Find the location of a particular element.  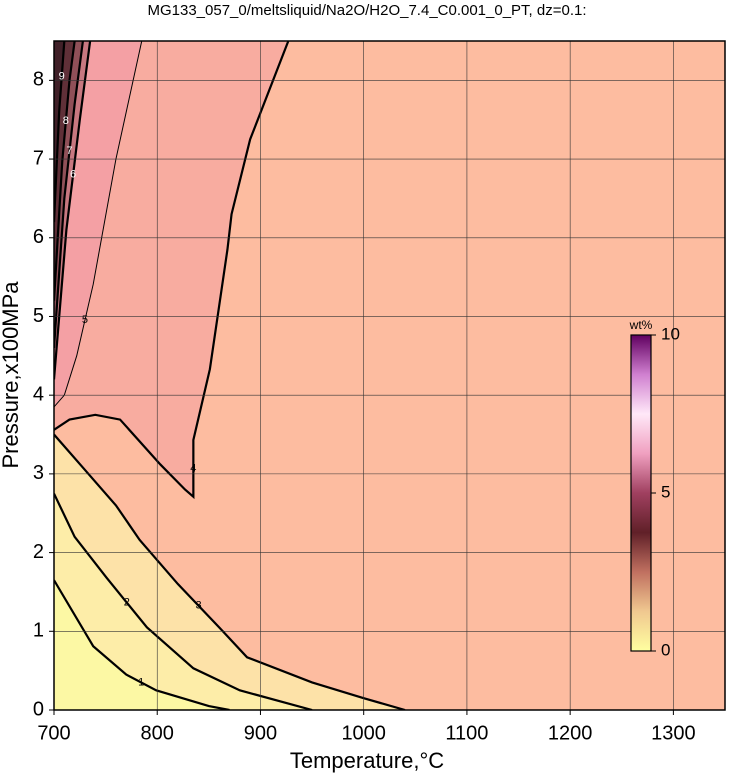

contour-label: 5 is located at coordinates (85, 320).